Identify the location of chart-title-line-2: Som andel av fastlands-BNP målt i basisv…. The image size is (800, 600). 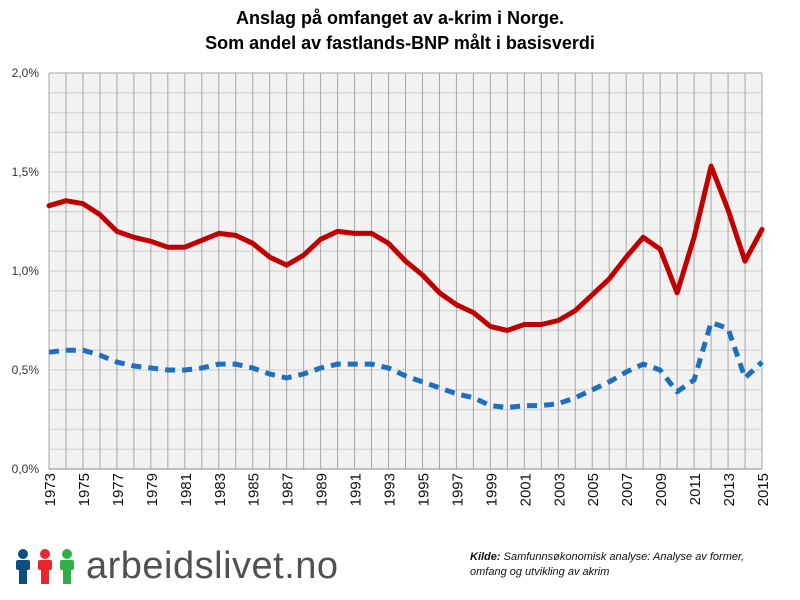
(400, 43).